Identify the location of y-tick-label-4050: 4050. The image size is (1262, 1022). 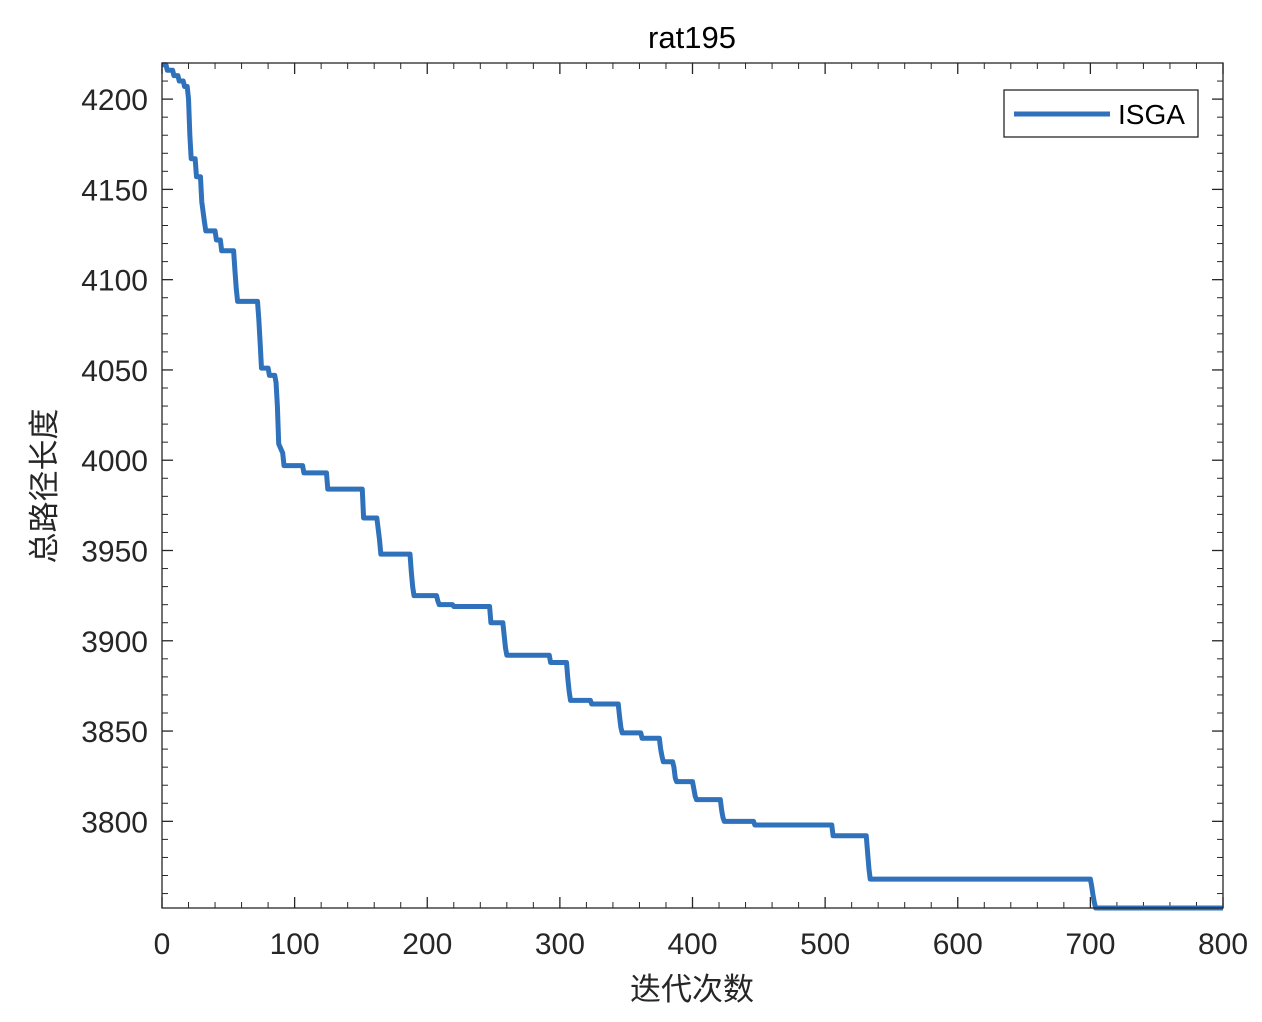
(114, 371).